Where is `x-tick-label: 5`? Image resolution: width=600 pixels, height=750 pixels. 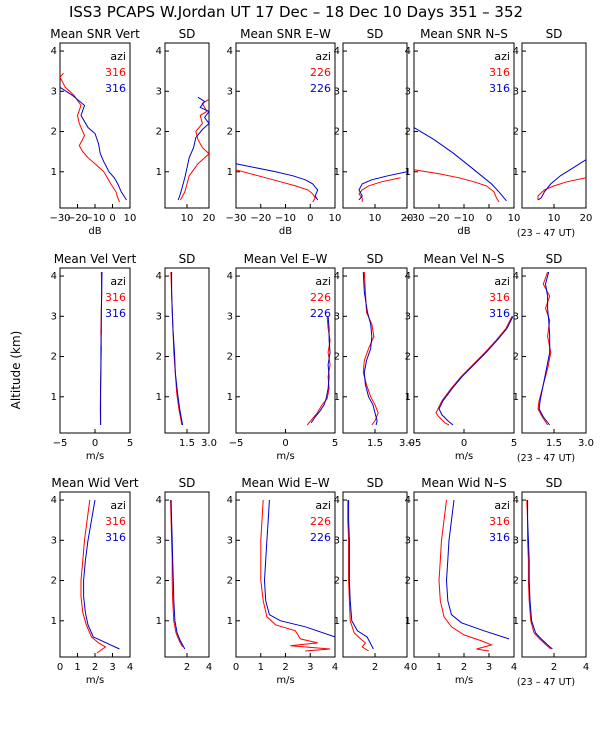 x-tick-label: 5 is located at coordinates (335, 443).